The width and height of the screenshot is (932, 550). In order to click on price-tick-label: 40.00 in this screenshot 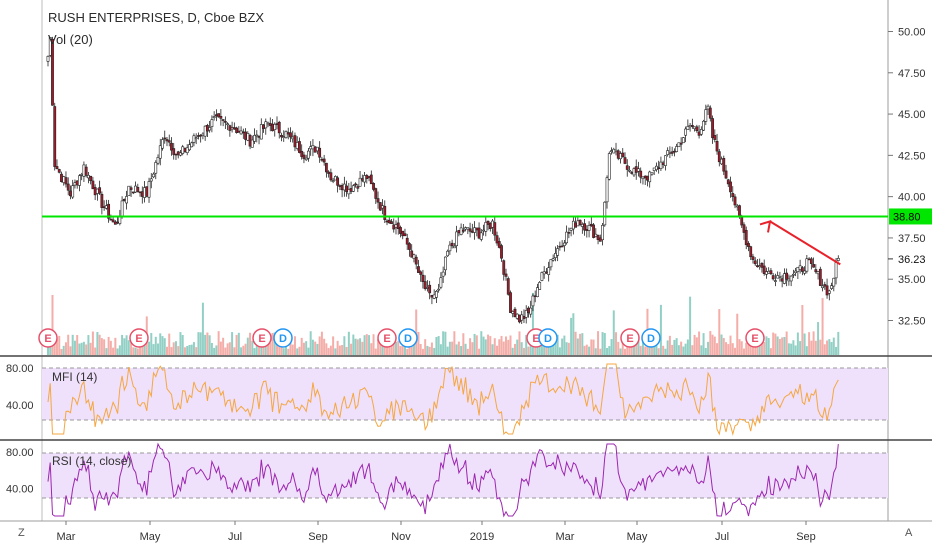, I will do `click(912, 198)`.